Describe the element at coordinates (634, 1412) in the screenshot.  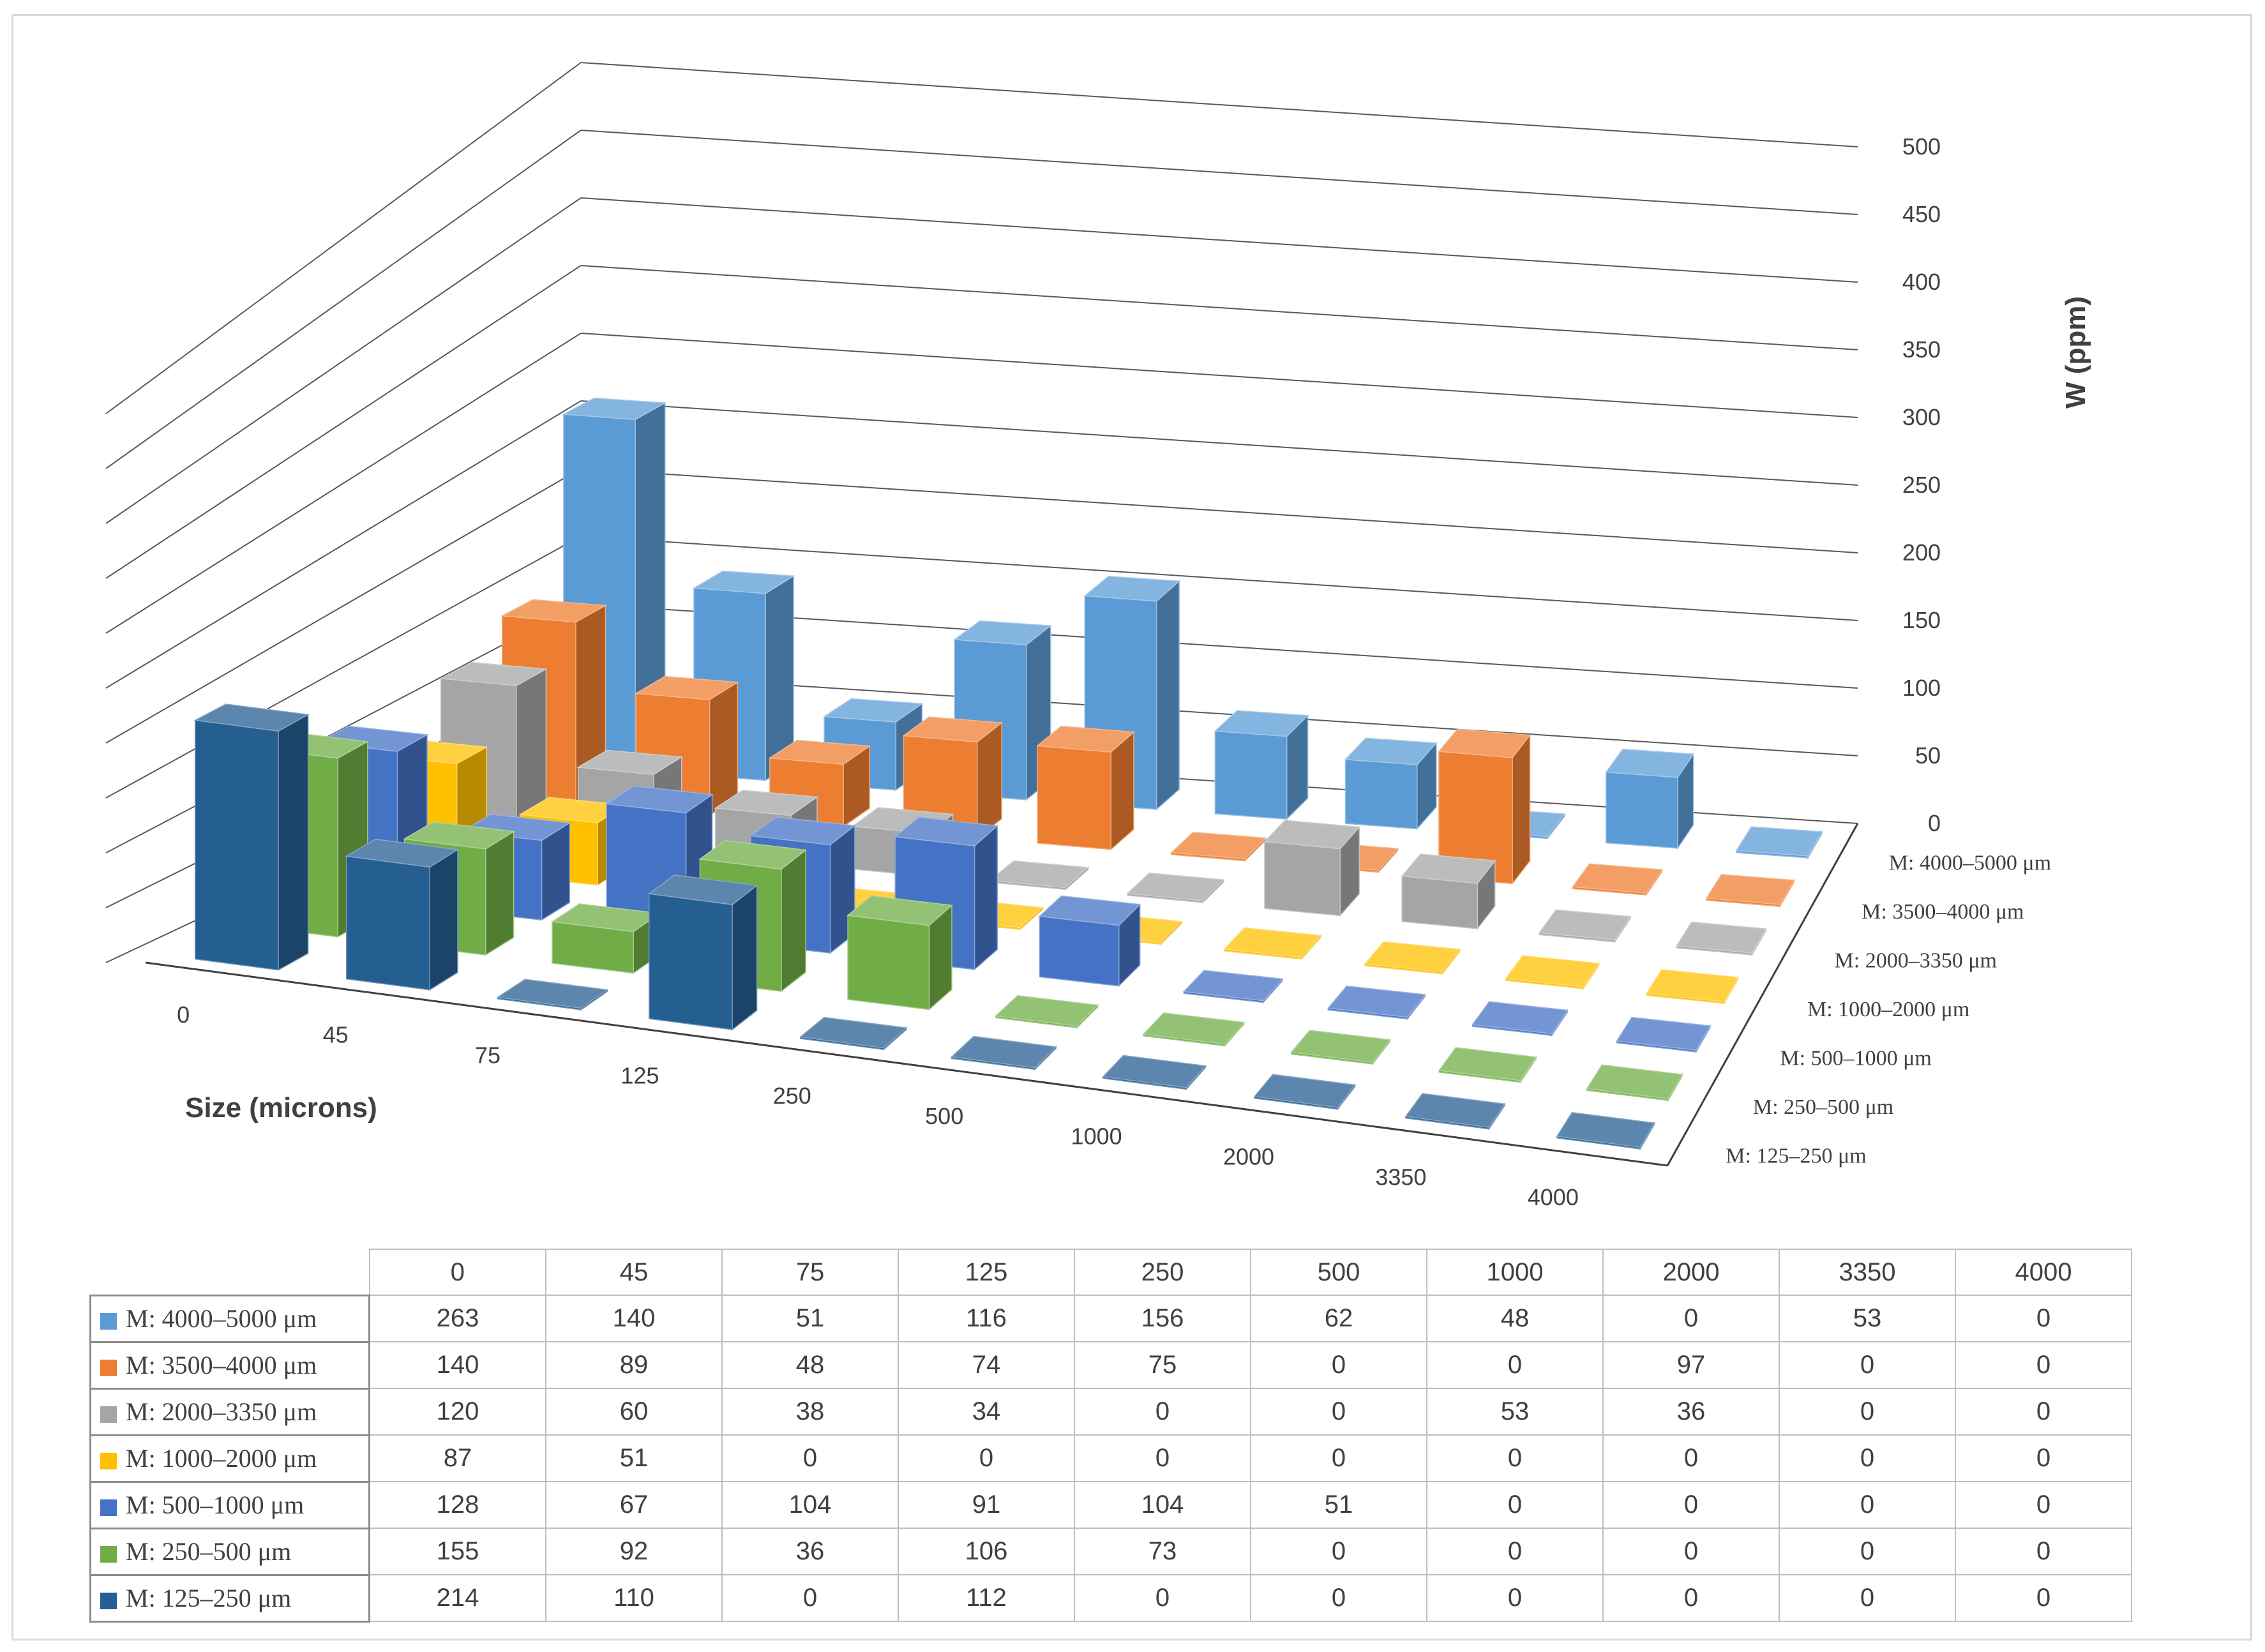
I see `table-cell: 60` at that location.